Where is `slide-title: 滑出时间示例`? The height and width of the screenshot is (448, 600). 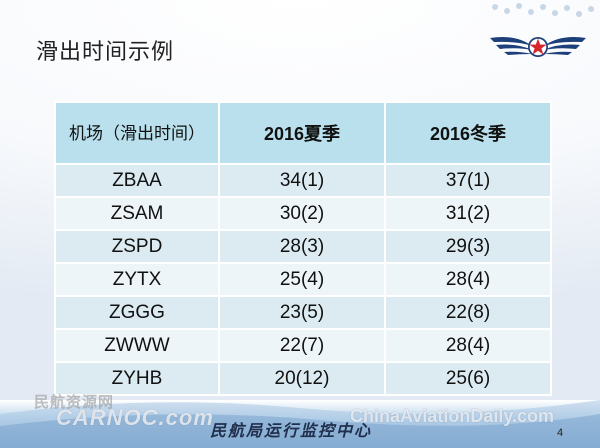
slide-title: 滑出时间示例 is located at coordinates (105, 52).